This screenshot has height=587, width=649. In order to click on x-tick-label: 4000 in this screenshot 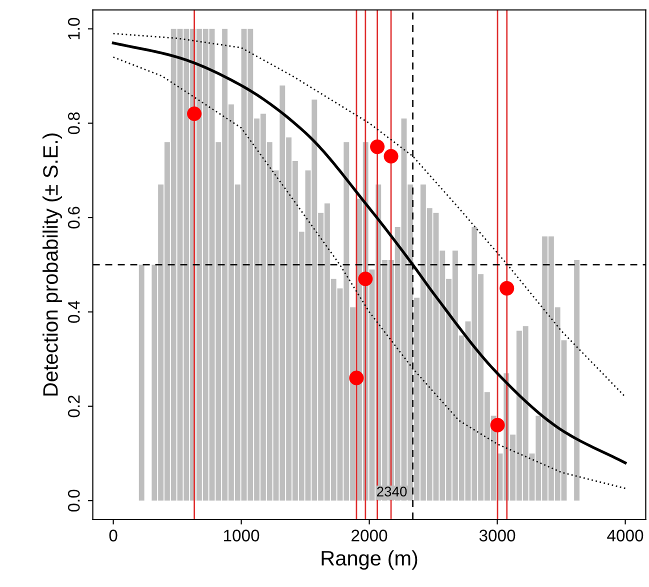, I will do `click(625, 536)`.